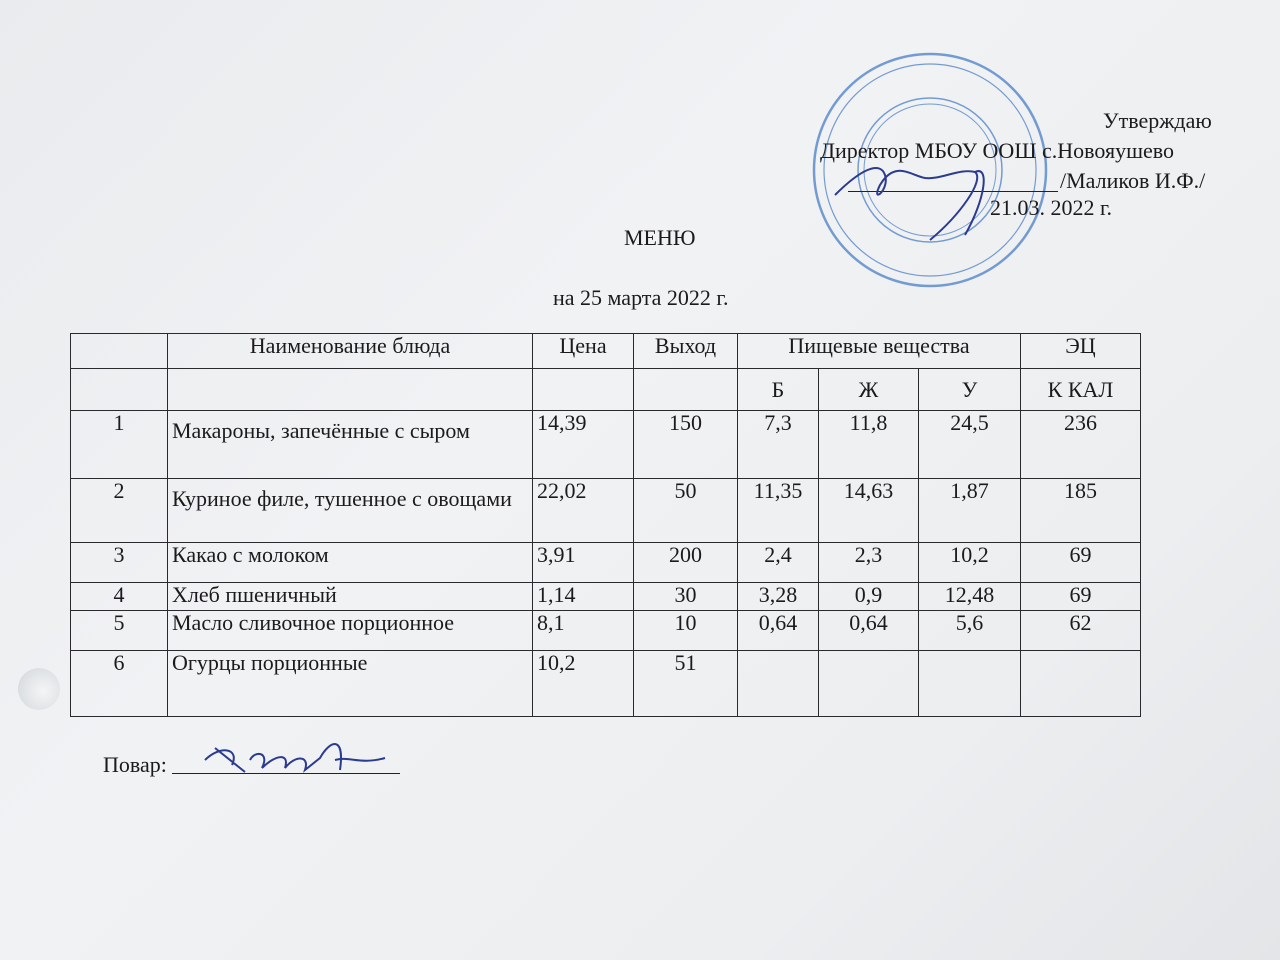 The height and width of the screenshot is (960, 1280). What do you see at coordinates (953, 191) in the screenshot?
I see `signature-line` at bounding box center [953, 191].